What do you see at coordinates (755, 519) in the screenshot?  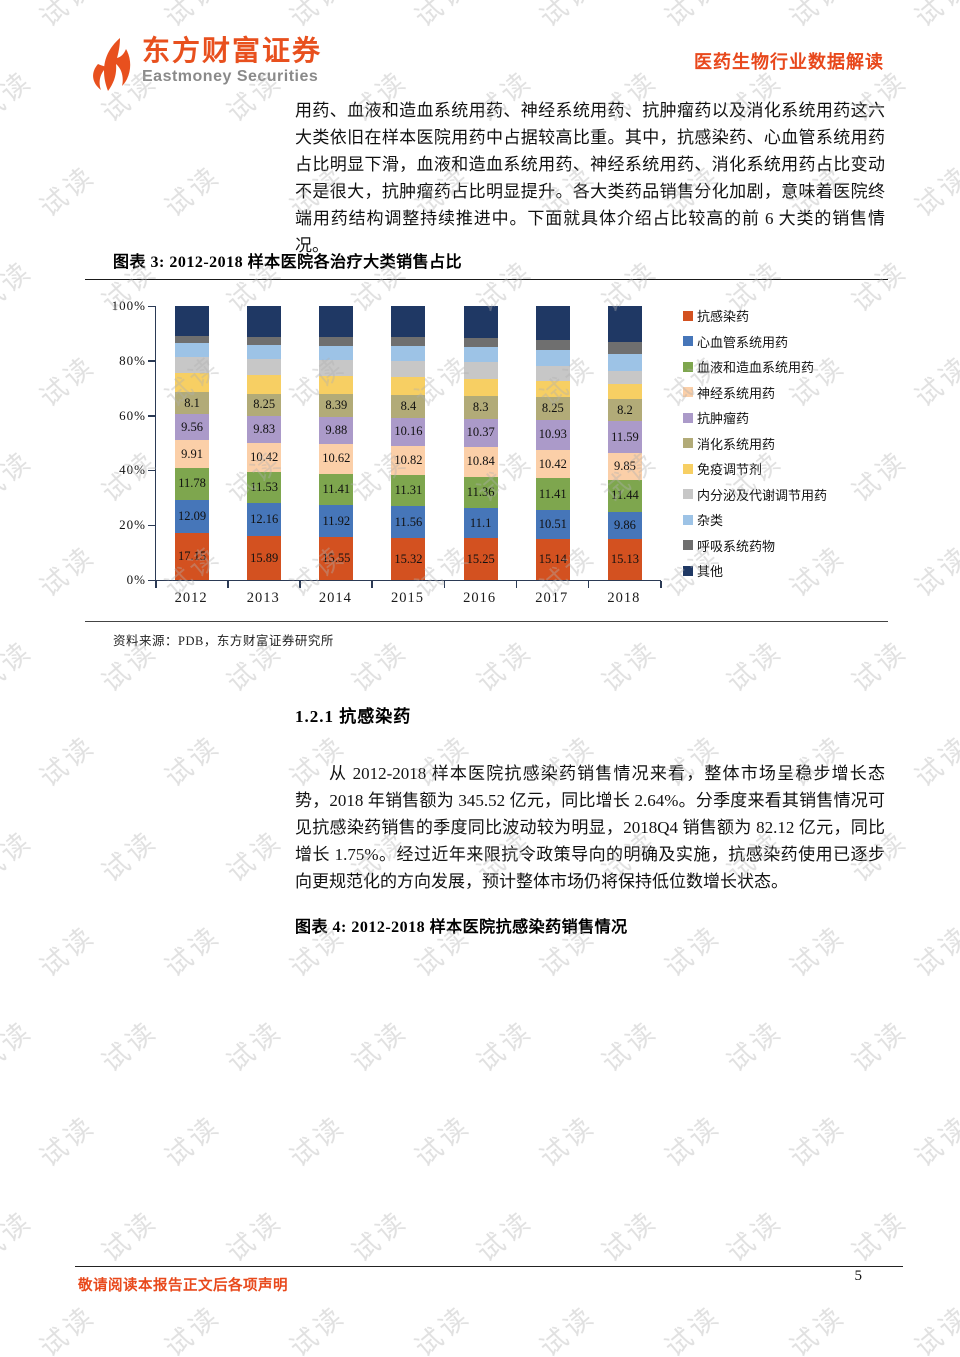 I see `legend-item: 杂类` at bounding box center [755, 519].